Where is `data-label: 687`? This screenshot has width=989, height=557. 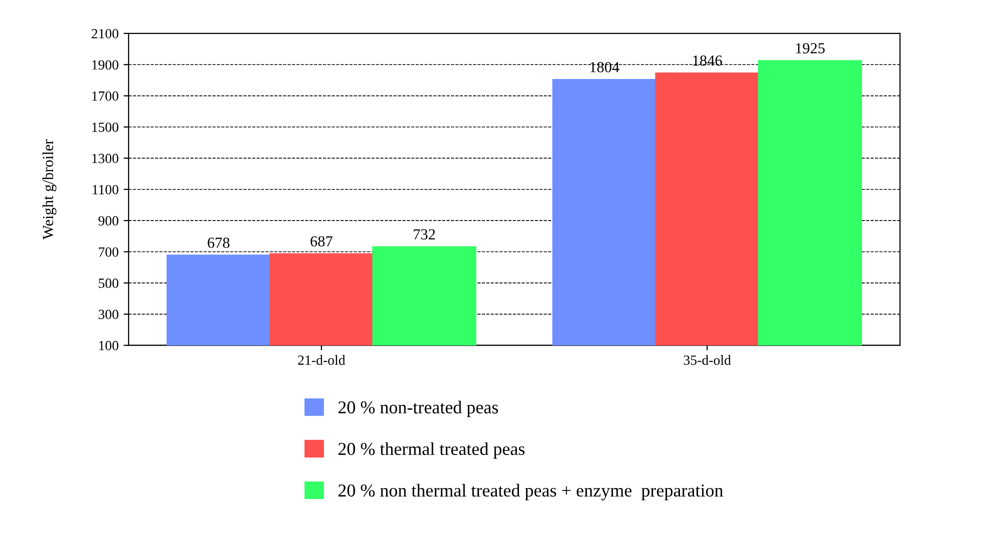 data-label: 687 is located at coordinates (321, 241).